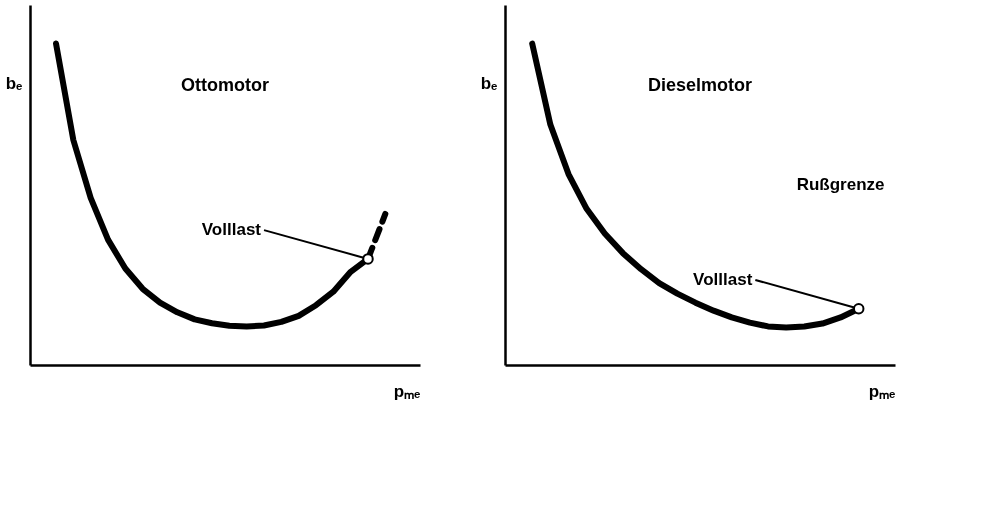 This screenshot has width=1006, height=520. I want to click on annotation: Rußgrenze, so click(840, 184).